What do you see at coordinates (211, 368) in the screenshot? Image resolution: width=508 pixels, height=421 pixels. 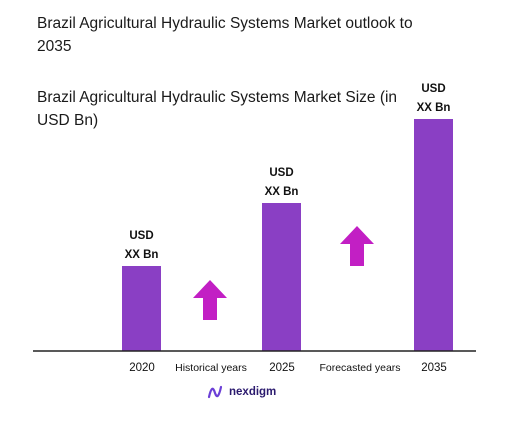 I see `period-label-historical: Historical years` at bounding box center [211, 368].